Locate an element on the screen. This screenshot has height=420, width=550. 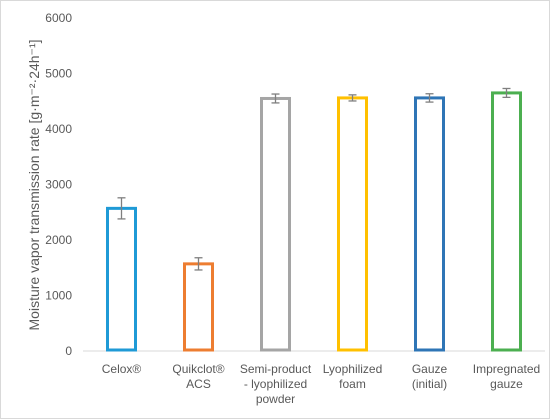
y-tick-label: 2000 is located at coordinates (58, 240).